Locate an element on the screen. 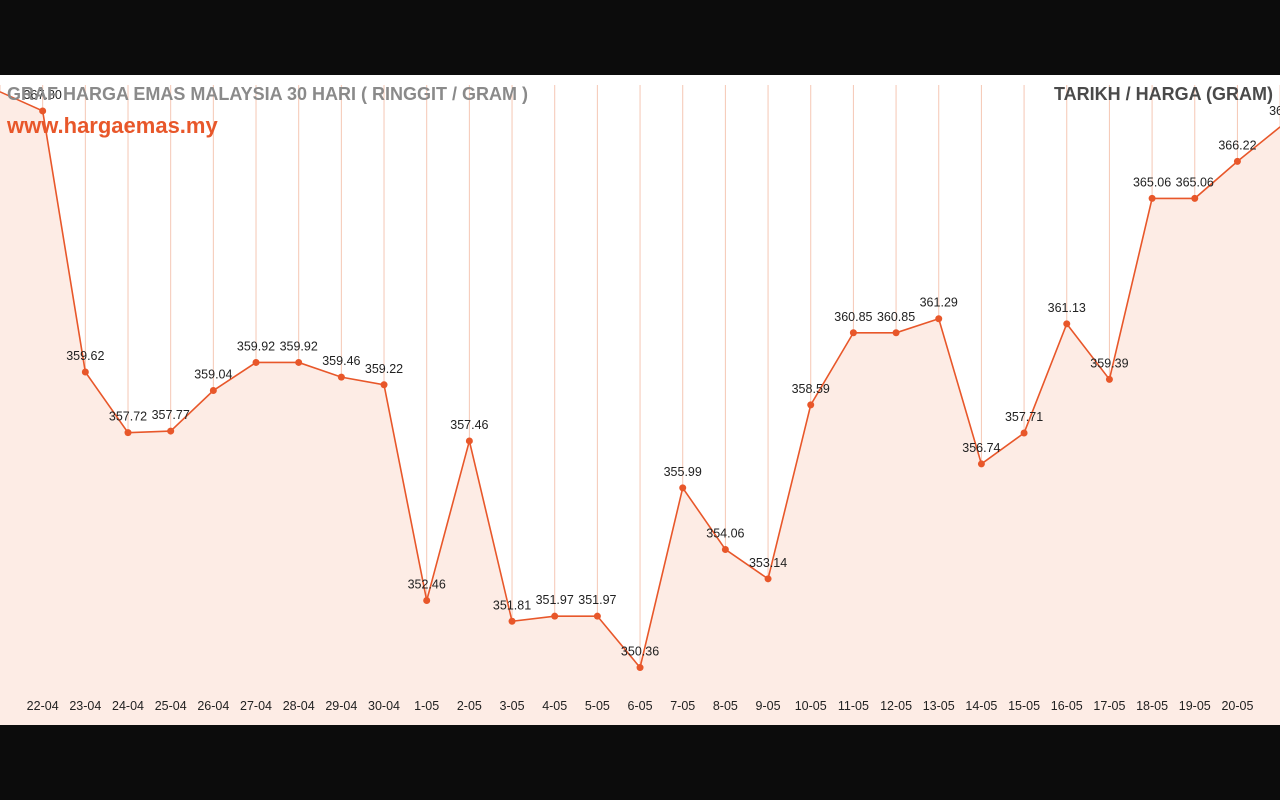 The width and height of the screenshot is (1280, 800). data-label: 359.22 is located at coordinates (384, 369).